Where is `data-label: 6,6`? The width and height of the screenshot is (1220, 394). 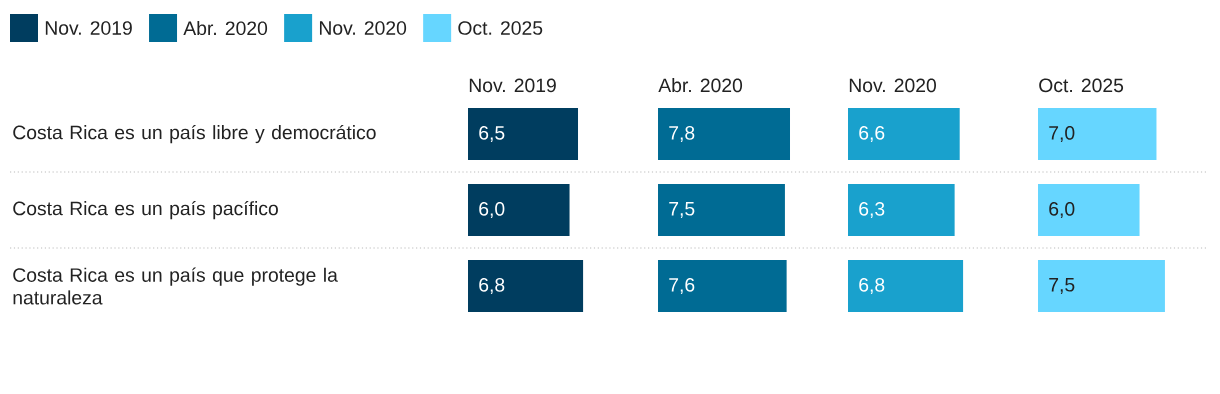 data-label: 6,6 is located at coordinates (872, 134).